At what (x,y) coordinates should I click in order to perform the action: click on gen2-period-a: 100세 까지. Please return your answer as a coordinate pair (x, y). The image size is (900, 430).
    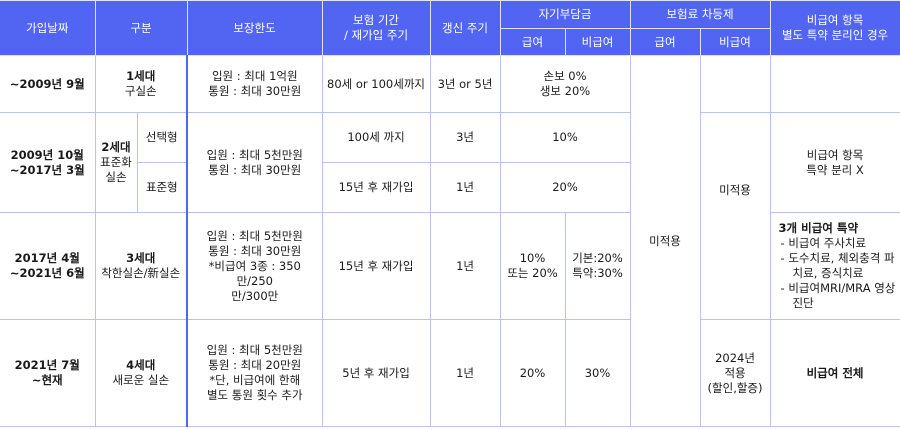
    Looking at the image, I should click on (376, 137).